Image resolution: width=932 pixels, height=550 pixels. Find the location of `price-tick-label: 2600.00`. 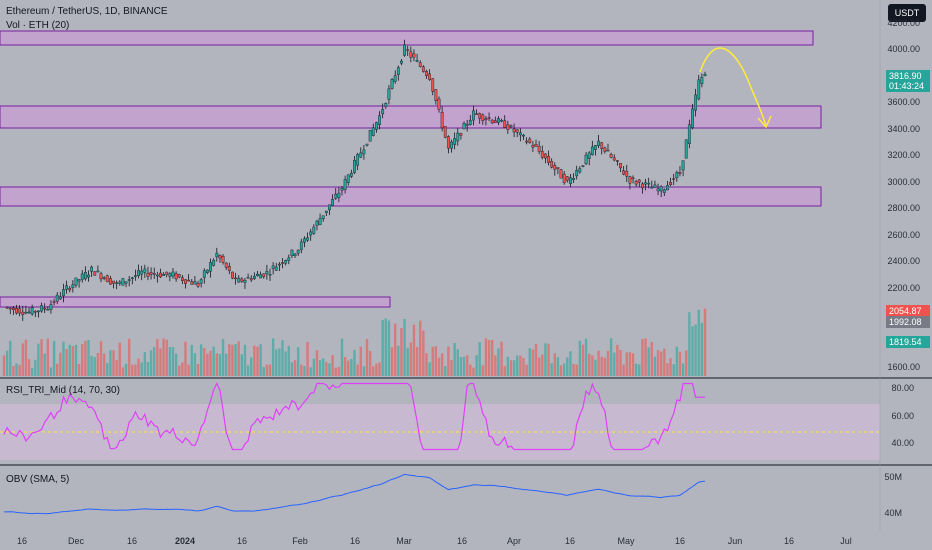

price-tick-label: 2600.00 is located at coordinates (903, 234).